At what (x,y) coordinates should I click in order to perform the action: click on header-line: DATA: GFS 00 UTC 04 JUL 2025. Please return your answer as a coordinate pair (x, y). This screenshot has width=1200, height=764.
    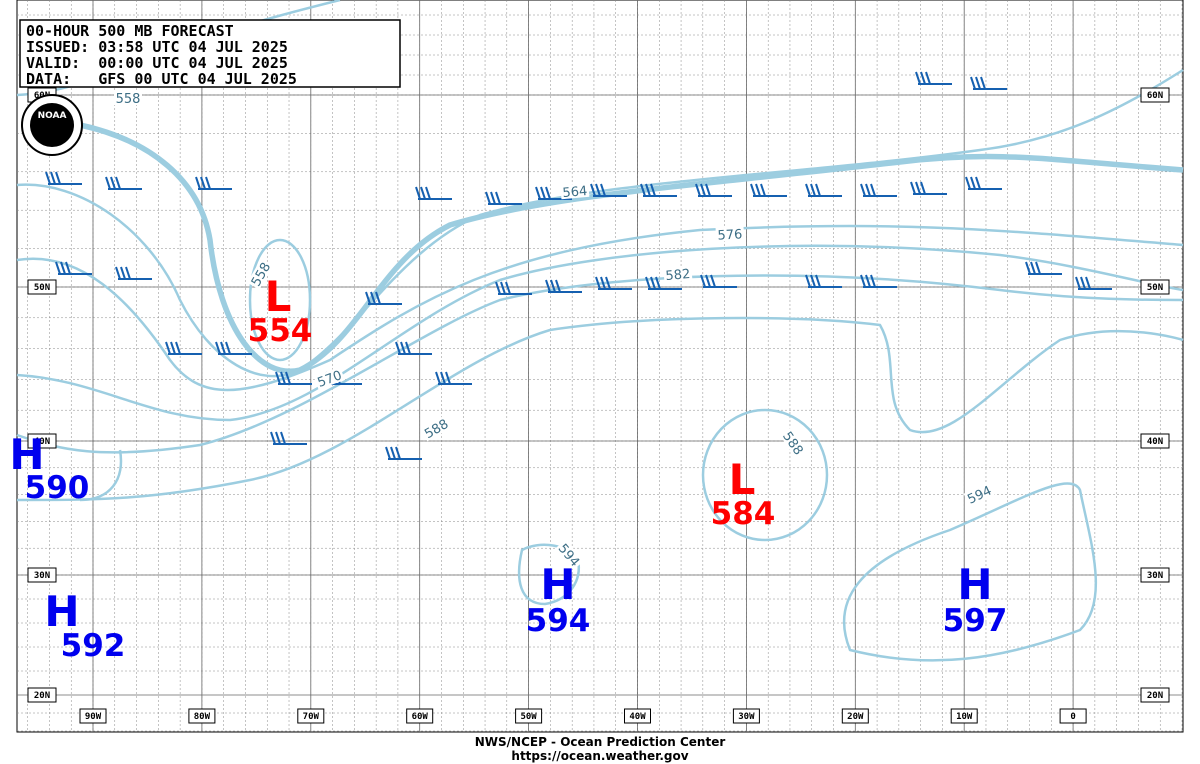
    Looking at the image, I should click on (161, 79).